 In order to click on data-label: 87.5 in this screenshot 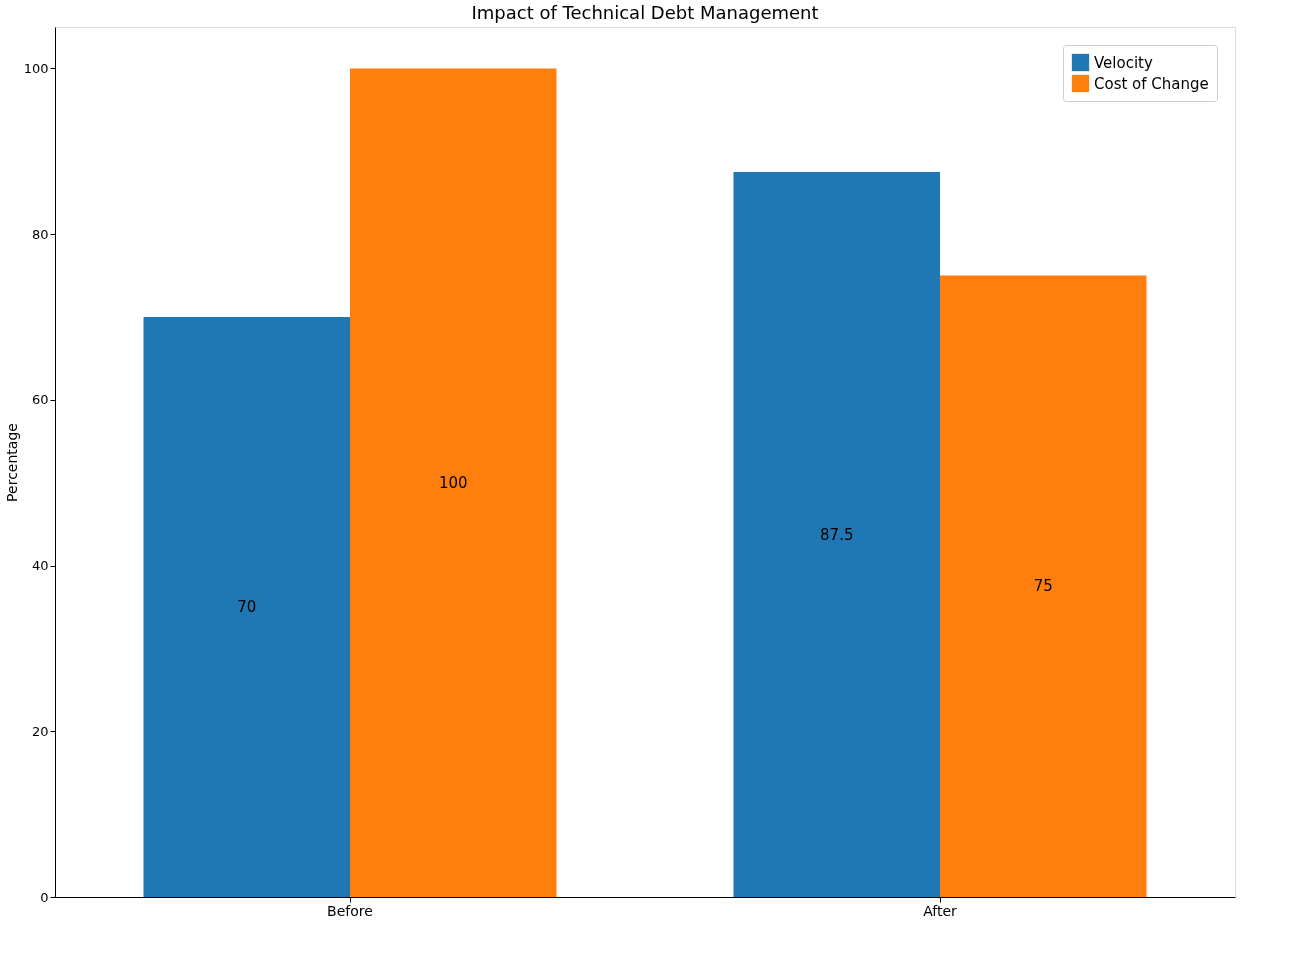, I will do `click(837, 534)`.